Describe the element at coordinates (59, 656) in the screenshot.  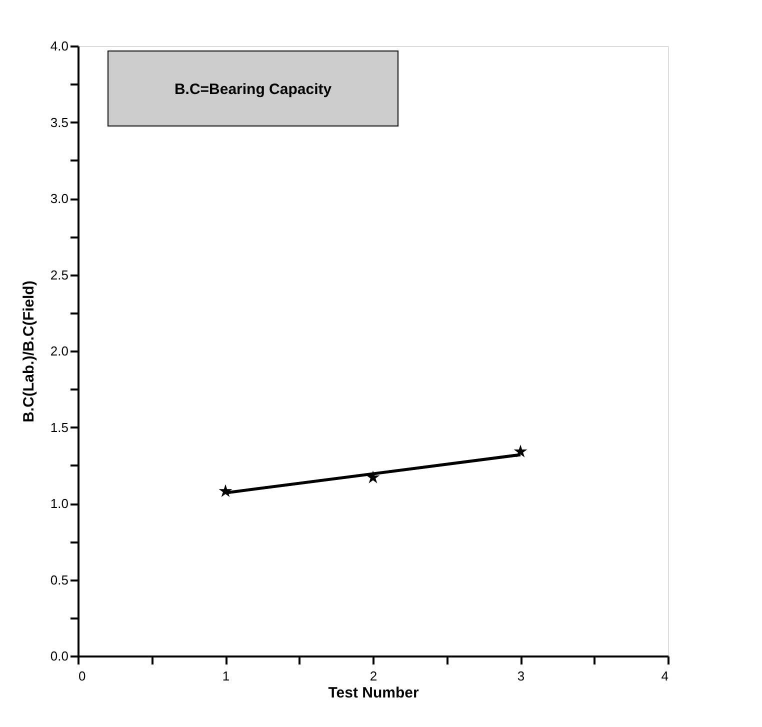
I see `y-tick-label: 0.0` at that location.